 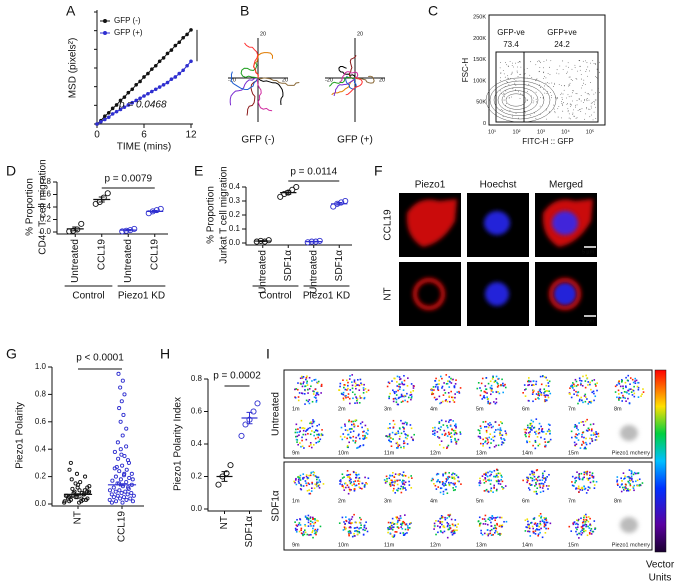 What do you see at coordinates (20, 435) in the screenshot?
I see `y-axis-label: Piezo1 Polarity` at bounding box center [20, 435].